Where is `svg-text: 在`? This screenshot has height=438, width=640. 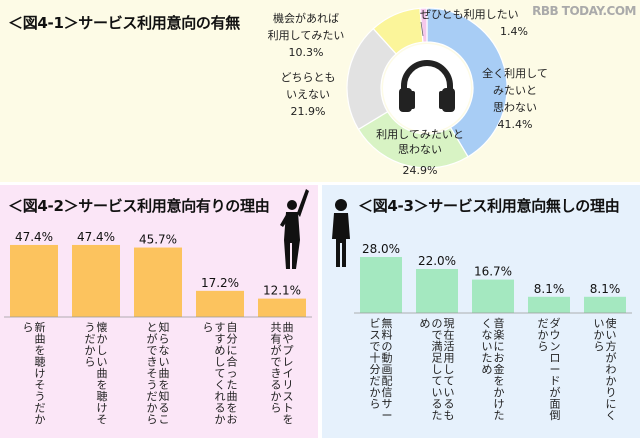
svg-text: 在 is located at coordinates (449, 335).